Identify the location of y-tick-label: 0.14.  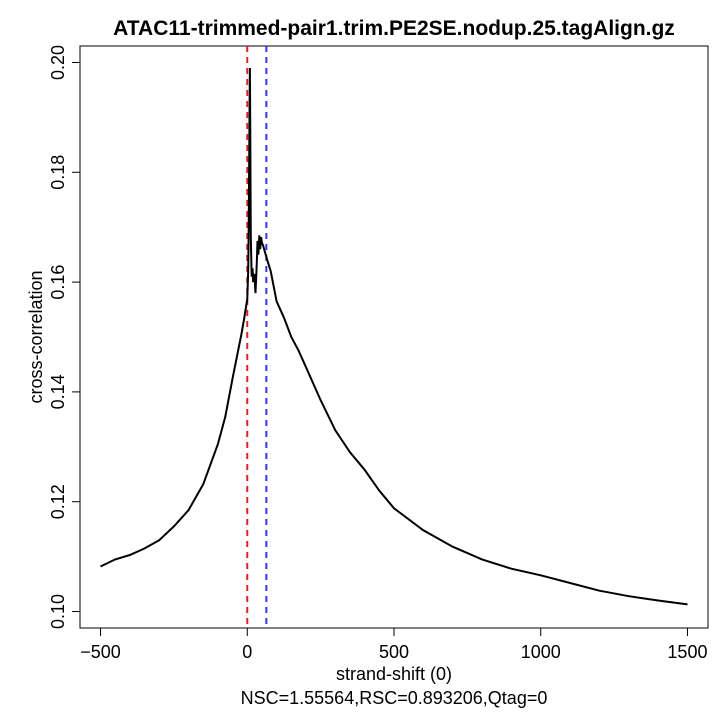
(58, 391).